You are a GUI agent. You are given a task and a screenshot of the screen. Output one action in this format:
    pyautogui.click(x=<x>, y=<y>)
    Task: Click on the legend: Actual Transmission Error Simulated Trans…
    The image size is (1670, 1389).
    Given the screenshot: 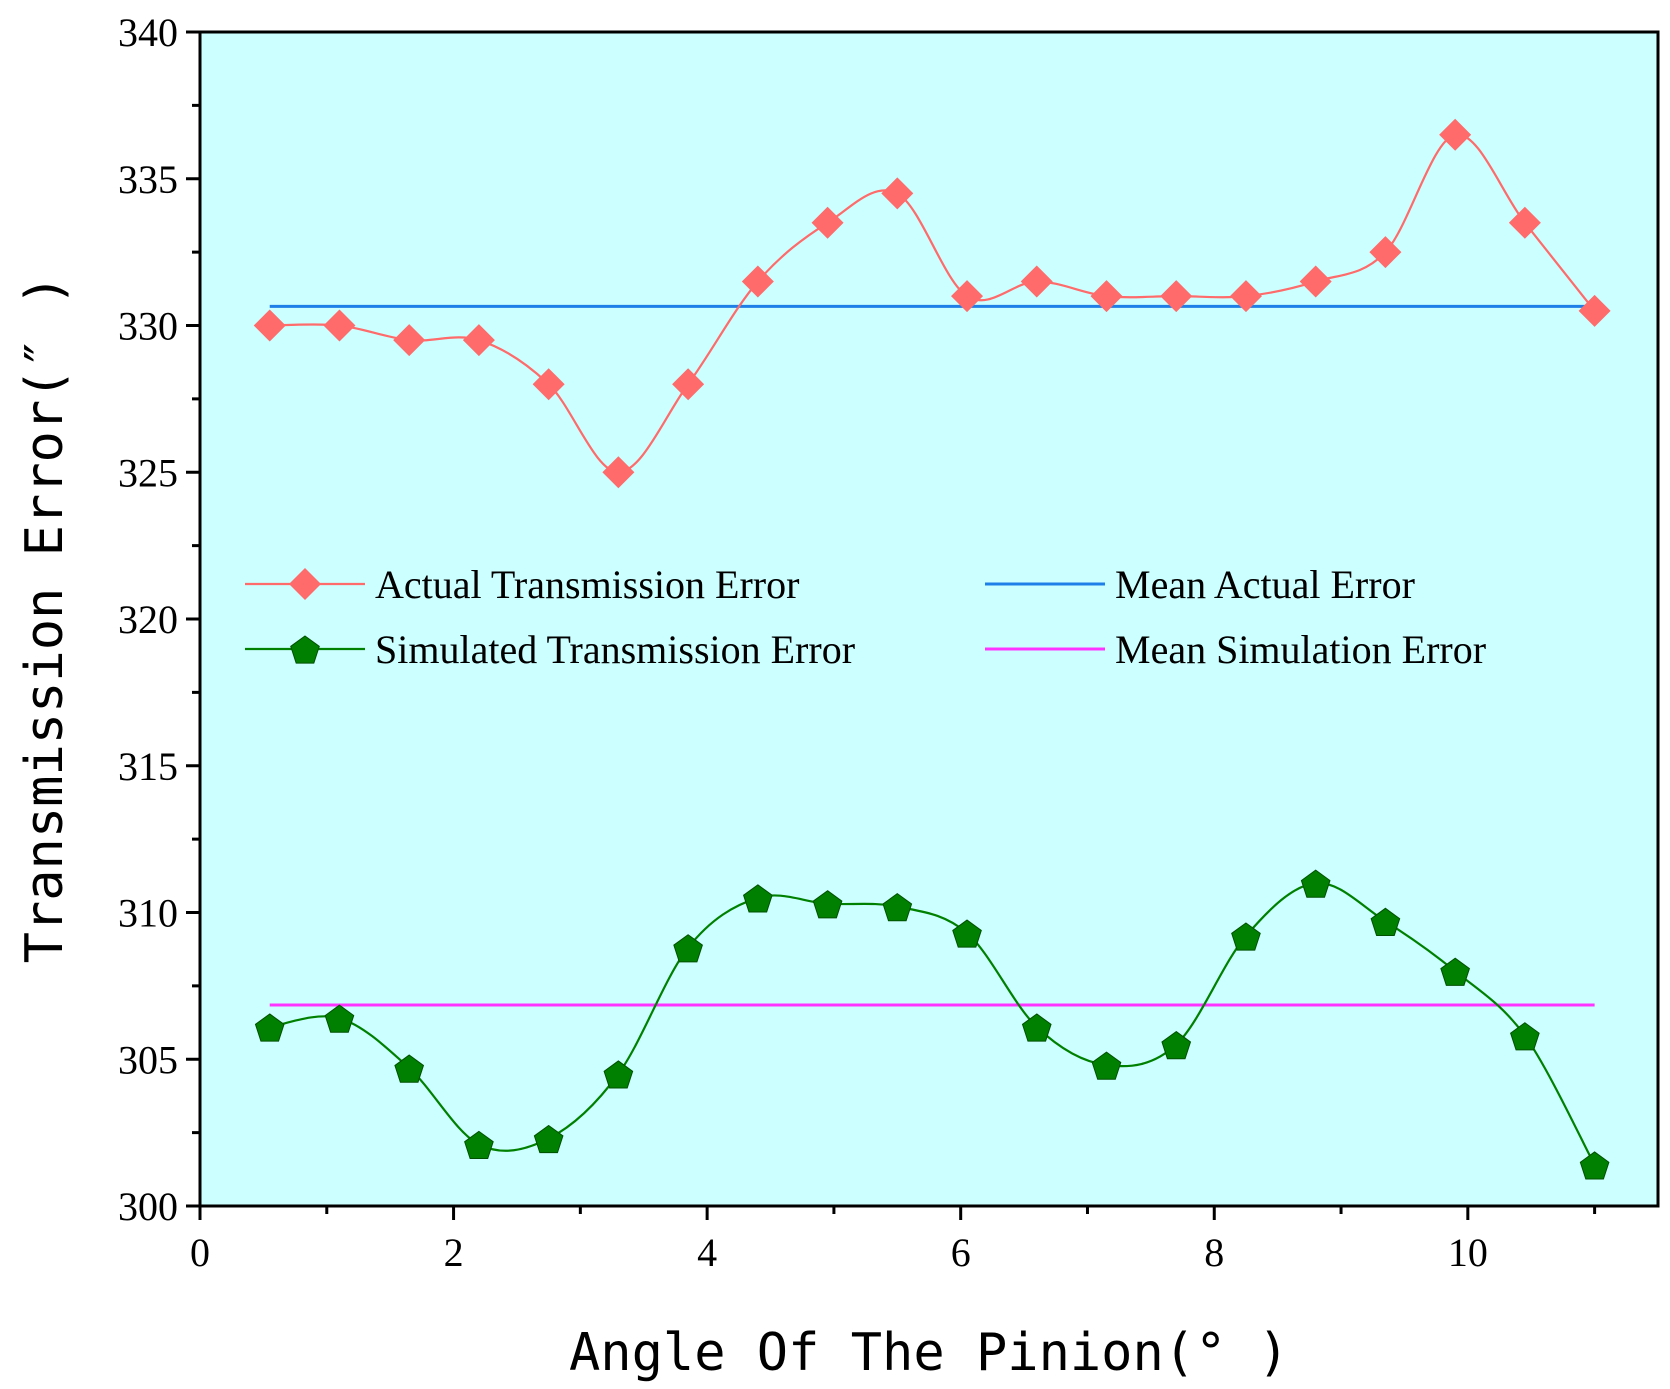 What is the action you would take?
    pyautogui.click(x=865, y=617)
    